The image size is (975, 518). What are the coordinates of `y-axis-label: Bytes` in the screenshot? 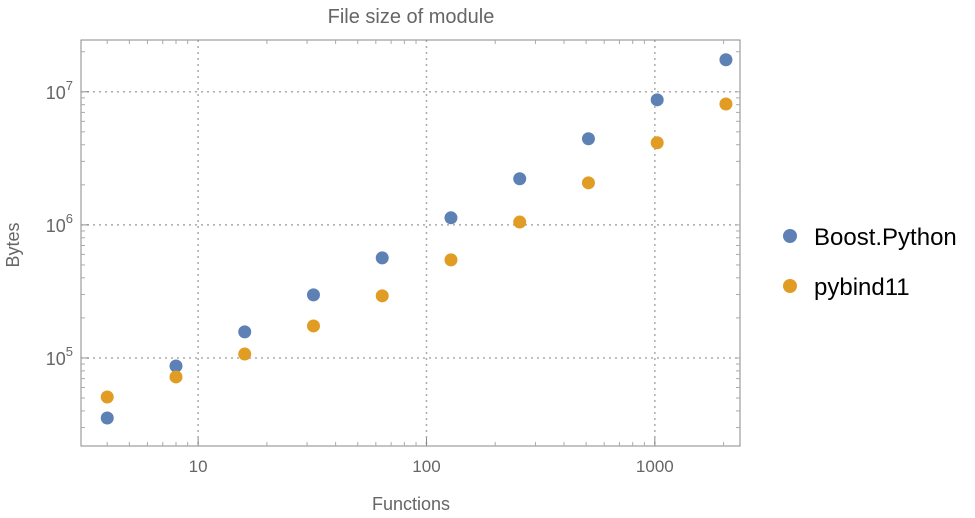 It's located at (13, 244).